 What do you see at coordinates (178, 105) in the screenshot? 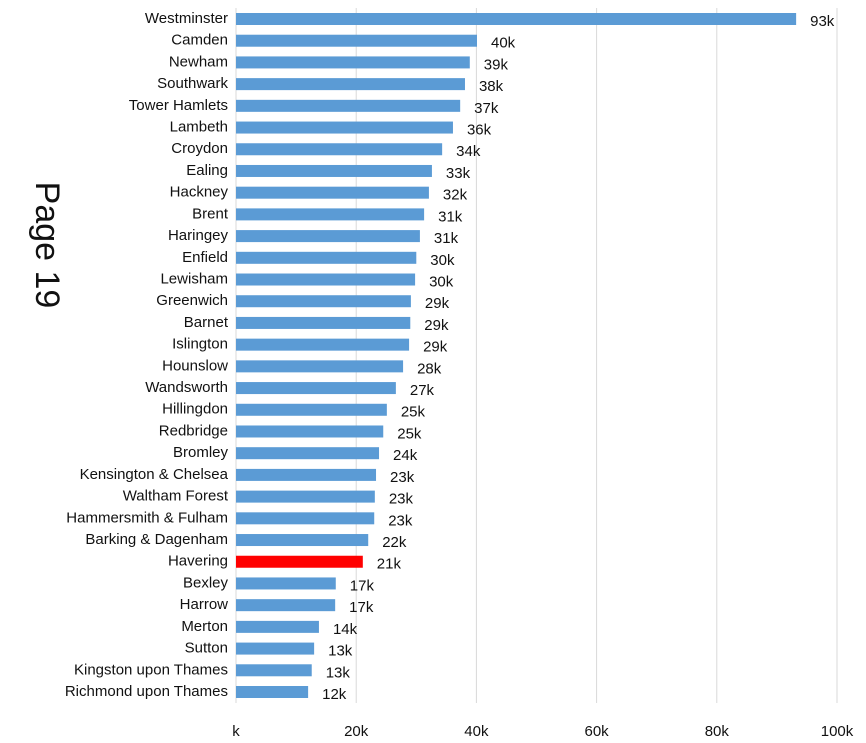
I see `y-tick-label: Tower Hamlets` at bounding box center [178, 105].